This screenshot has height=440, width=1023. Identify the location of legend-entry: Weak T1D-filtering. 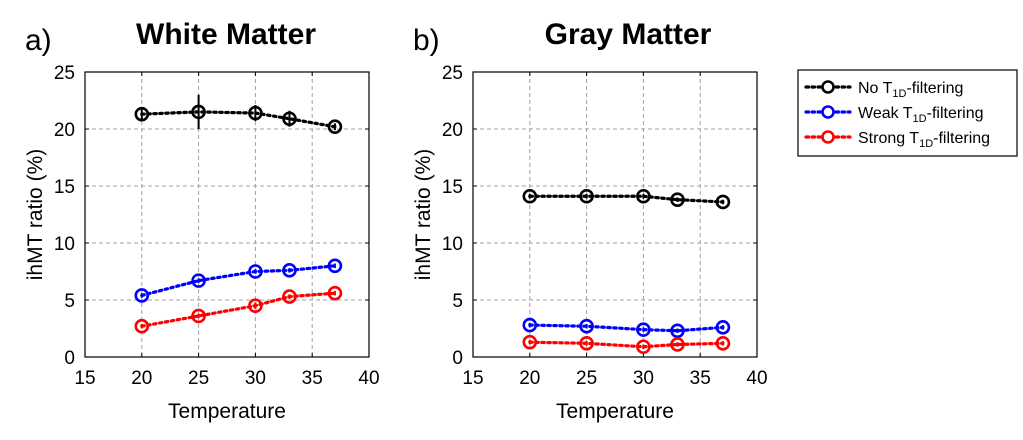
(894, 115).